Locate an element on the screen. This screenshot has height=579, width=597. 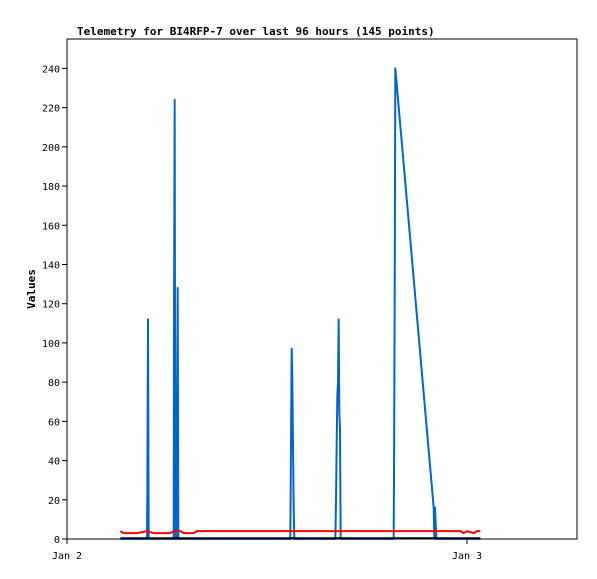
y-axis-label: Values is located at coordinates (31, 289).